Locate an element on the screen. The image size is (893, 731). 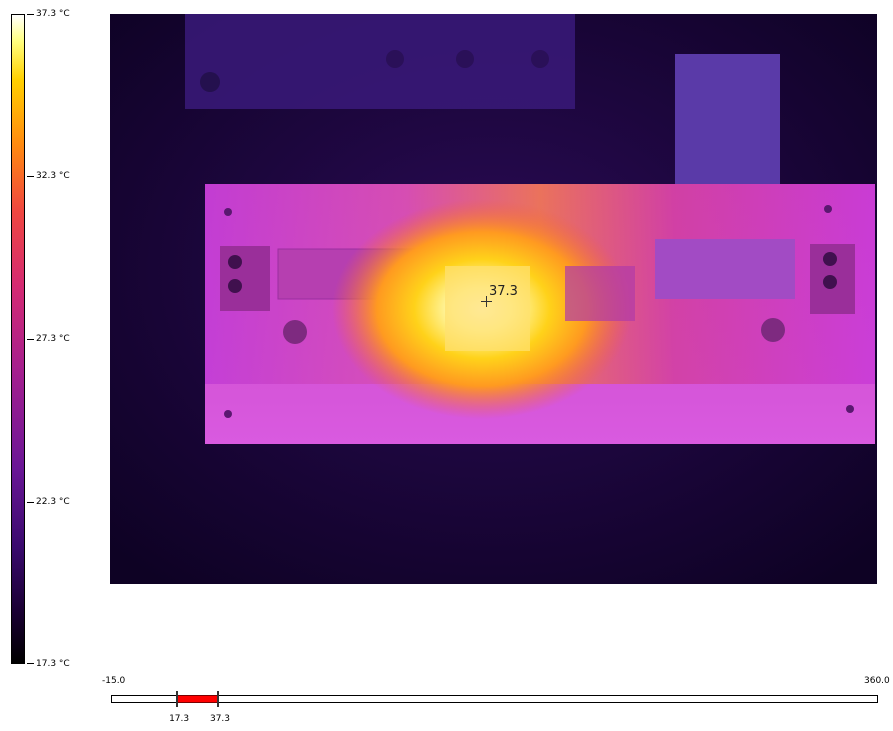
scale-tick-max is located at coordinates (30, 14).